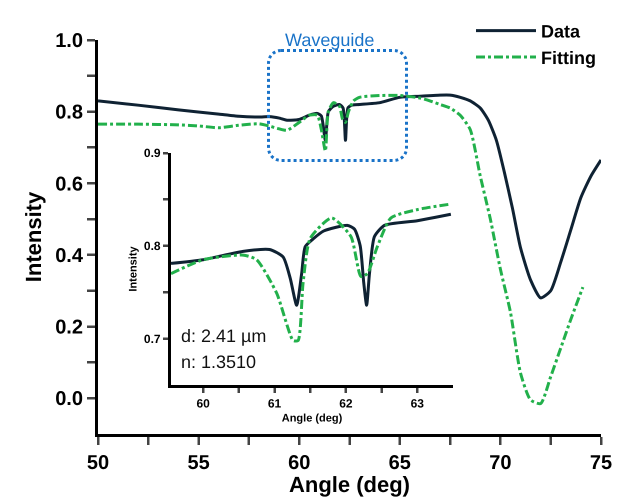  I want to click on annotation: Waveguide, so click(329, 40).